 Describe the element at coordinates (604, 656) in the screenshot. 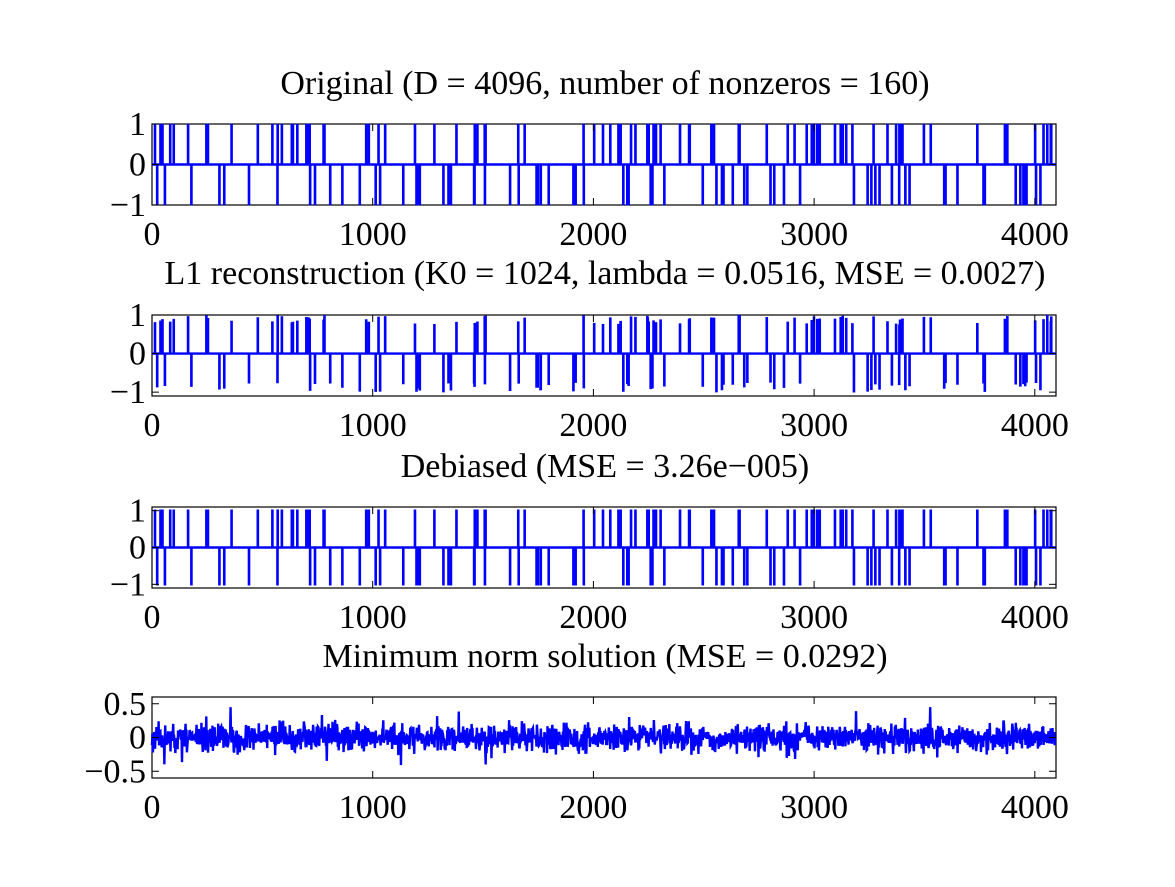

I see `subplot-title: Minimum norm solution (MSE = 0.0292)` at that location.